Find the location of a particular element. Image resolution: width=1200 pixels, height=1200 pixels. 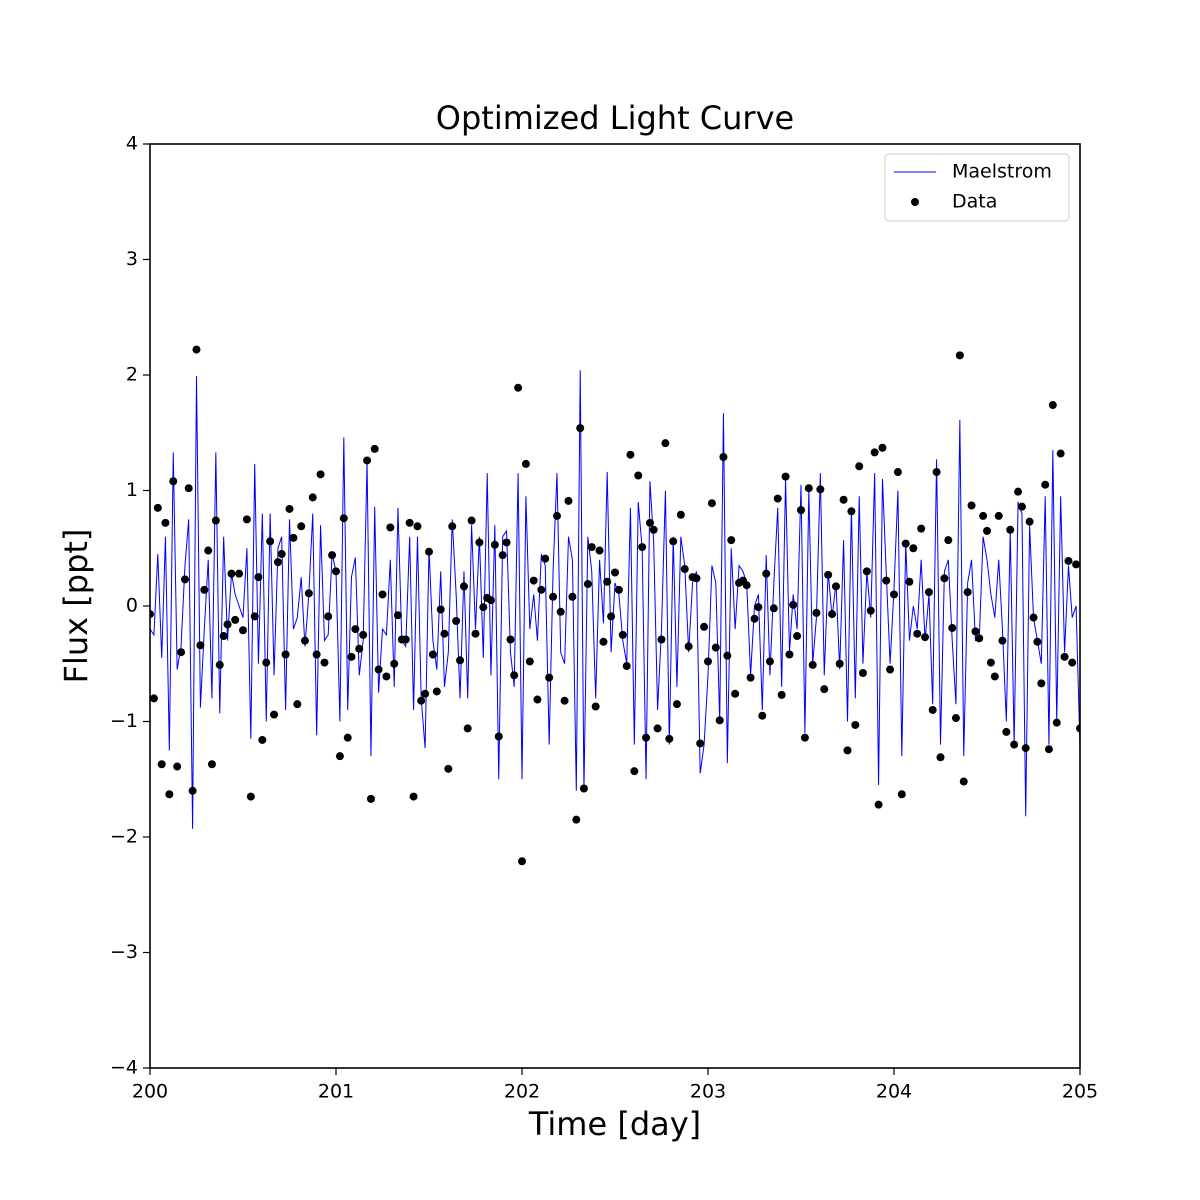

legend-label: Maelstrom is located at coordinates (1002, 172).